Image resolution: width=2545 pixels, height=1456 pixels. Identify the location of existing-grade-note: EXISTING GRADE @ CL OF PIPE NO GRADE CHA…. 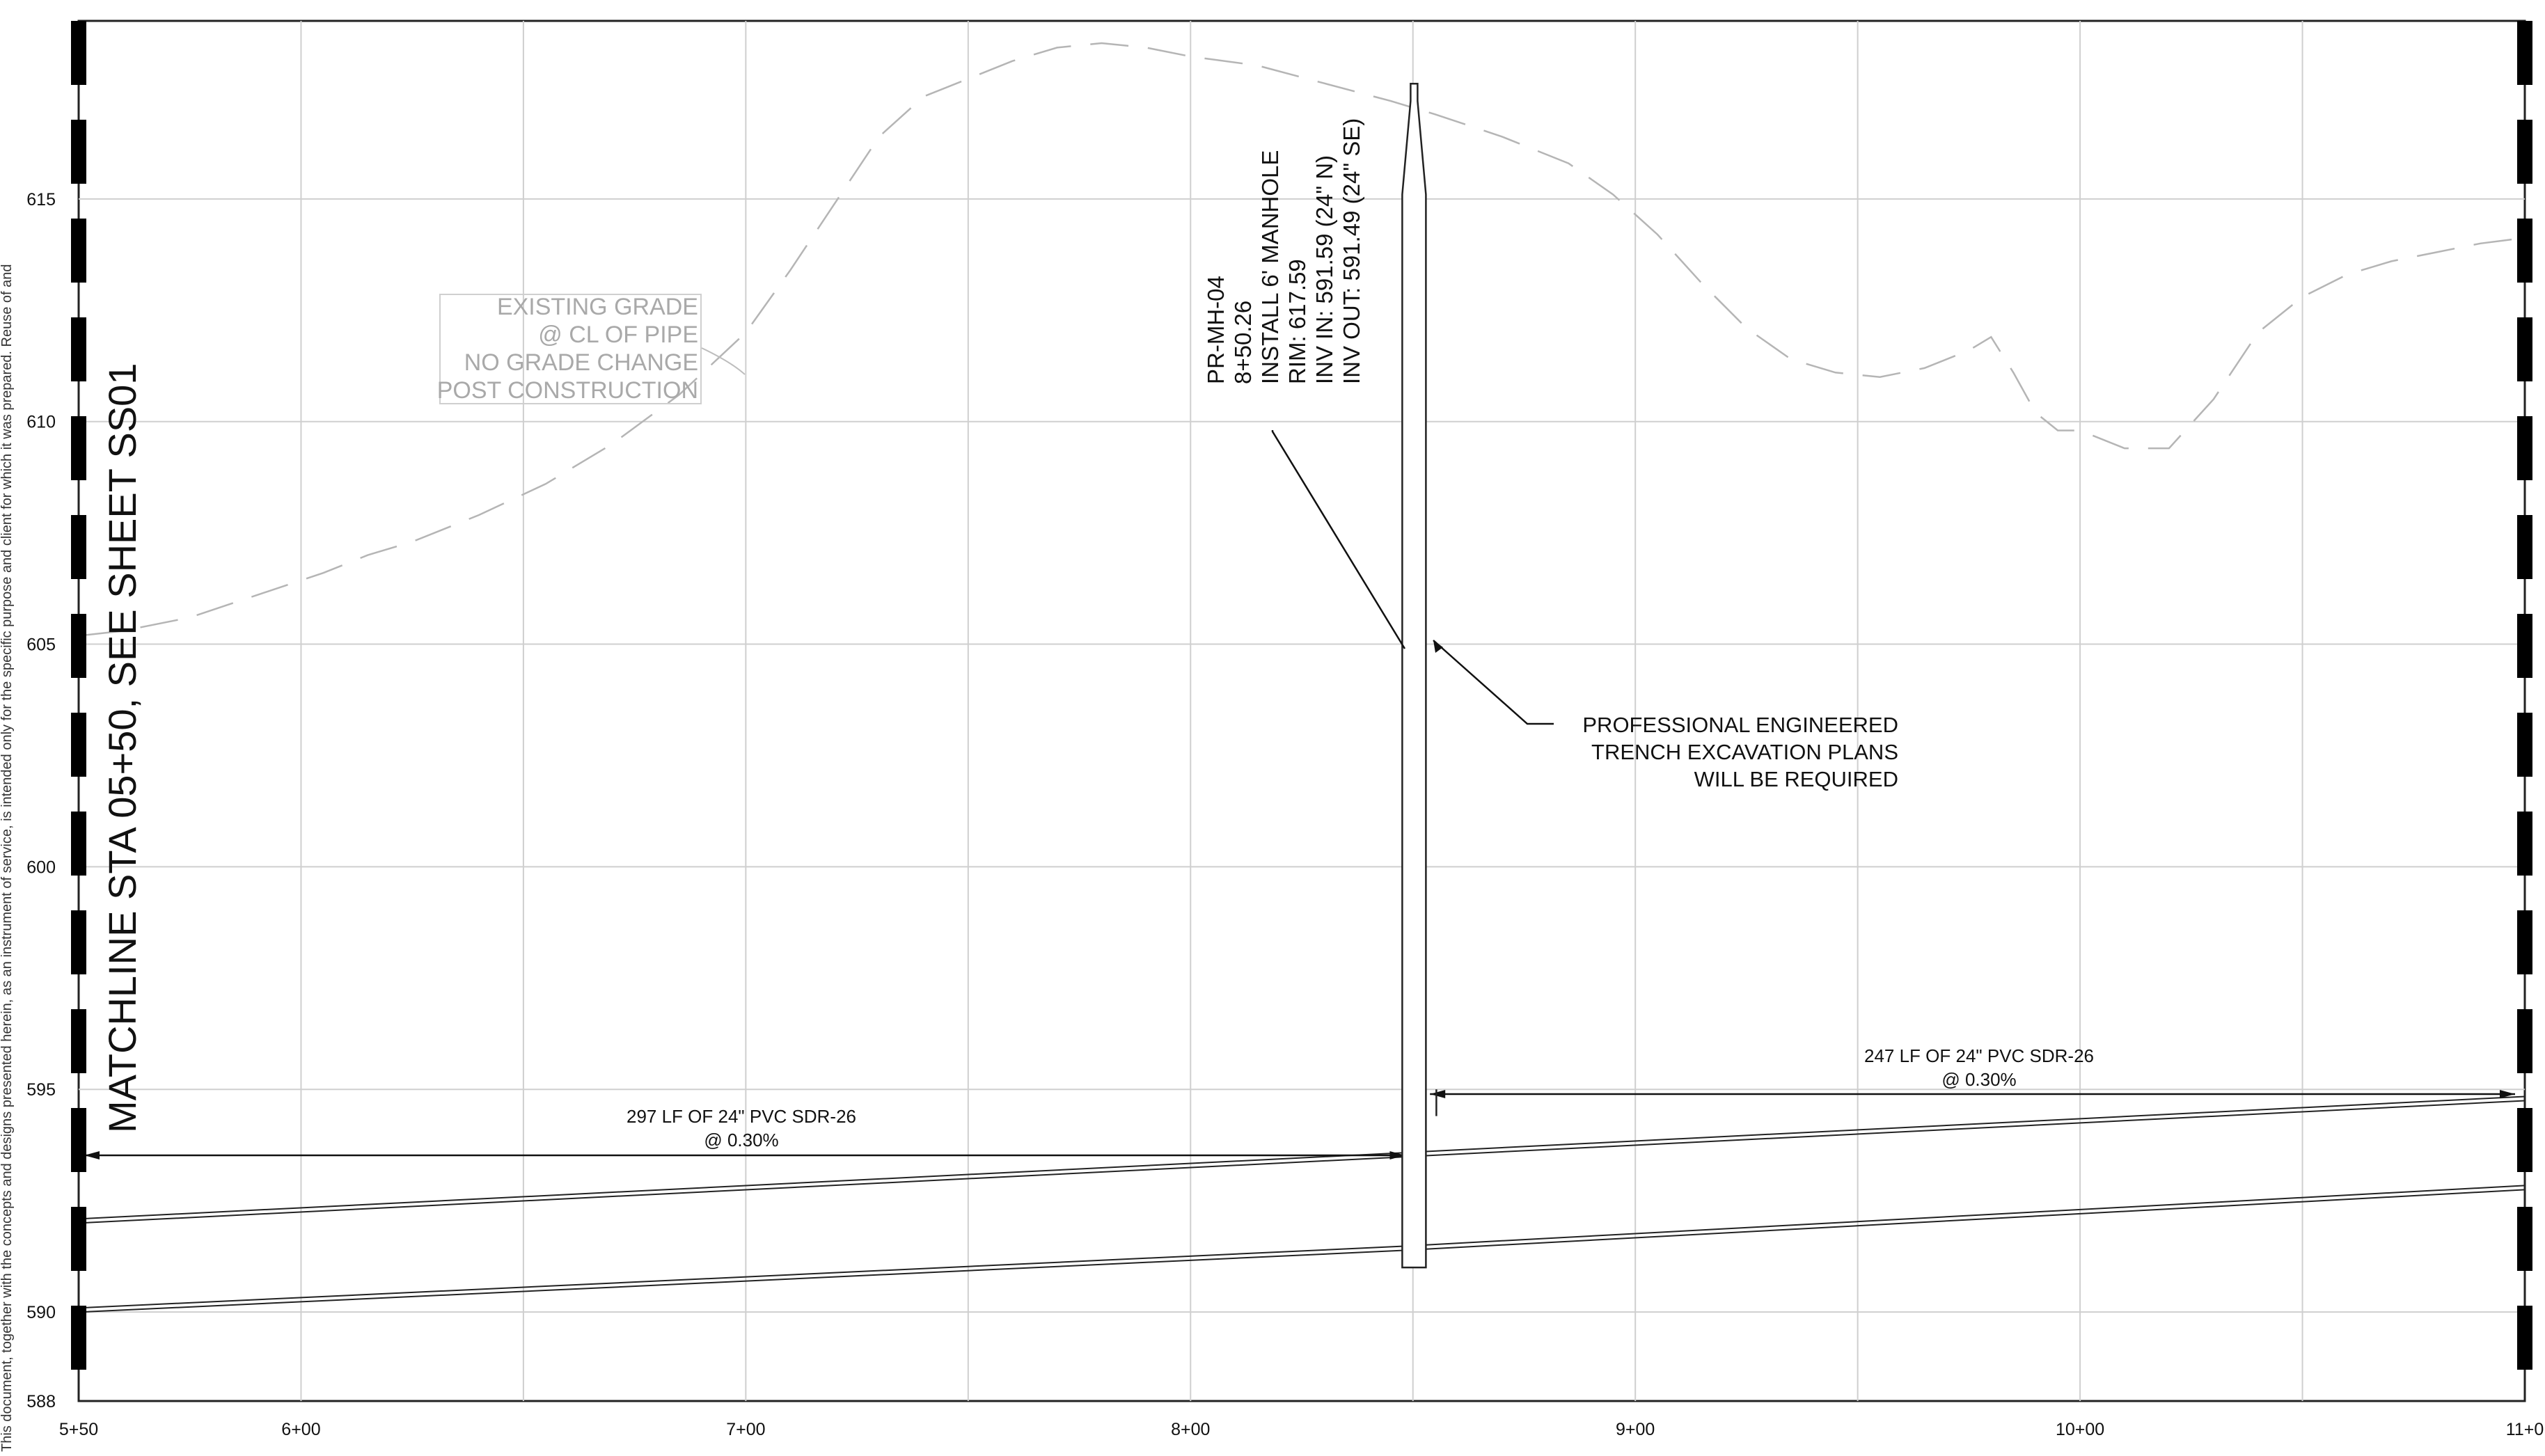
(592, 349).